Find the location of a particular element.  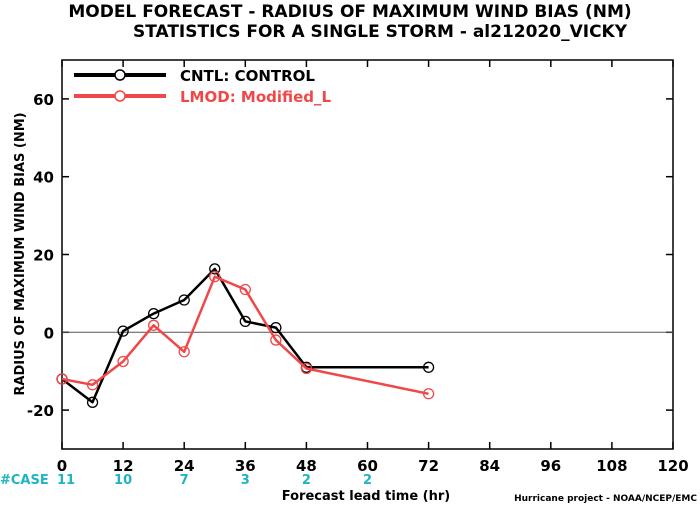

legend-label-2: LMOD: Modified_L is located at coordinates (256, 97).